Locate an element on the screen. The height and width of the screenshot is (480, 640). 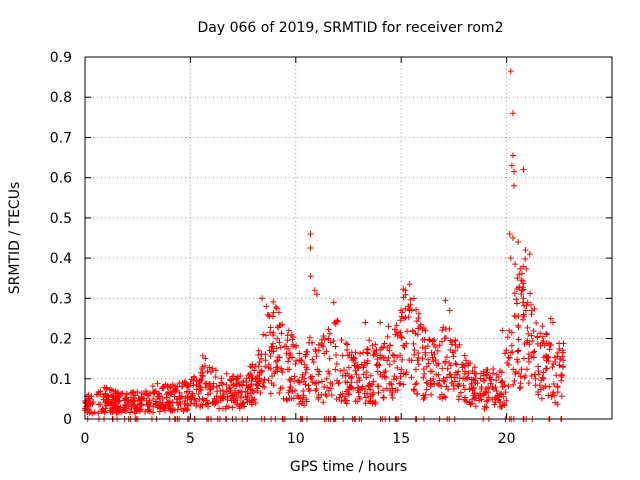
y-tick-label: 0.7 is located at coordinates (61, 138).